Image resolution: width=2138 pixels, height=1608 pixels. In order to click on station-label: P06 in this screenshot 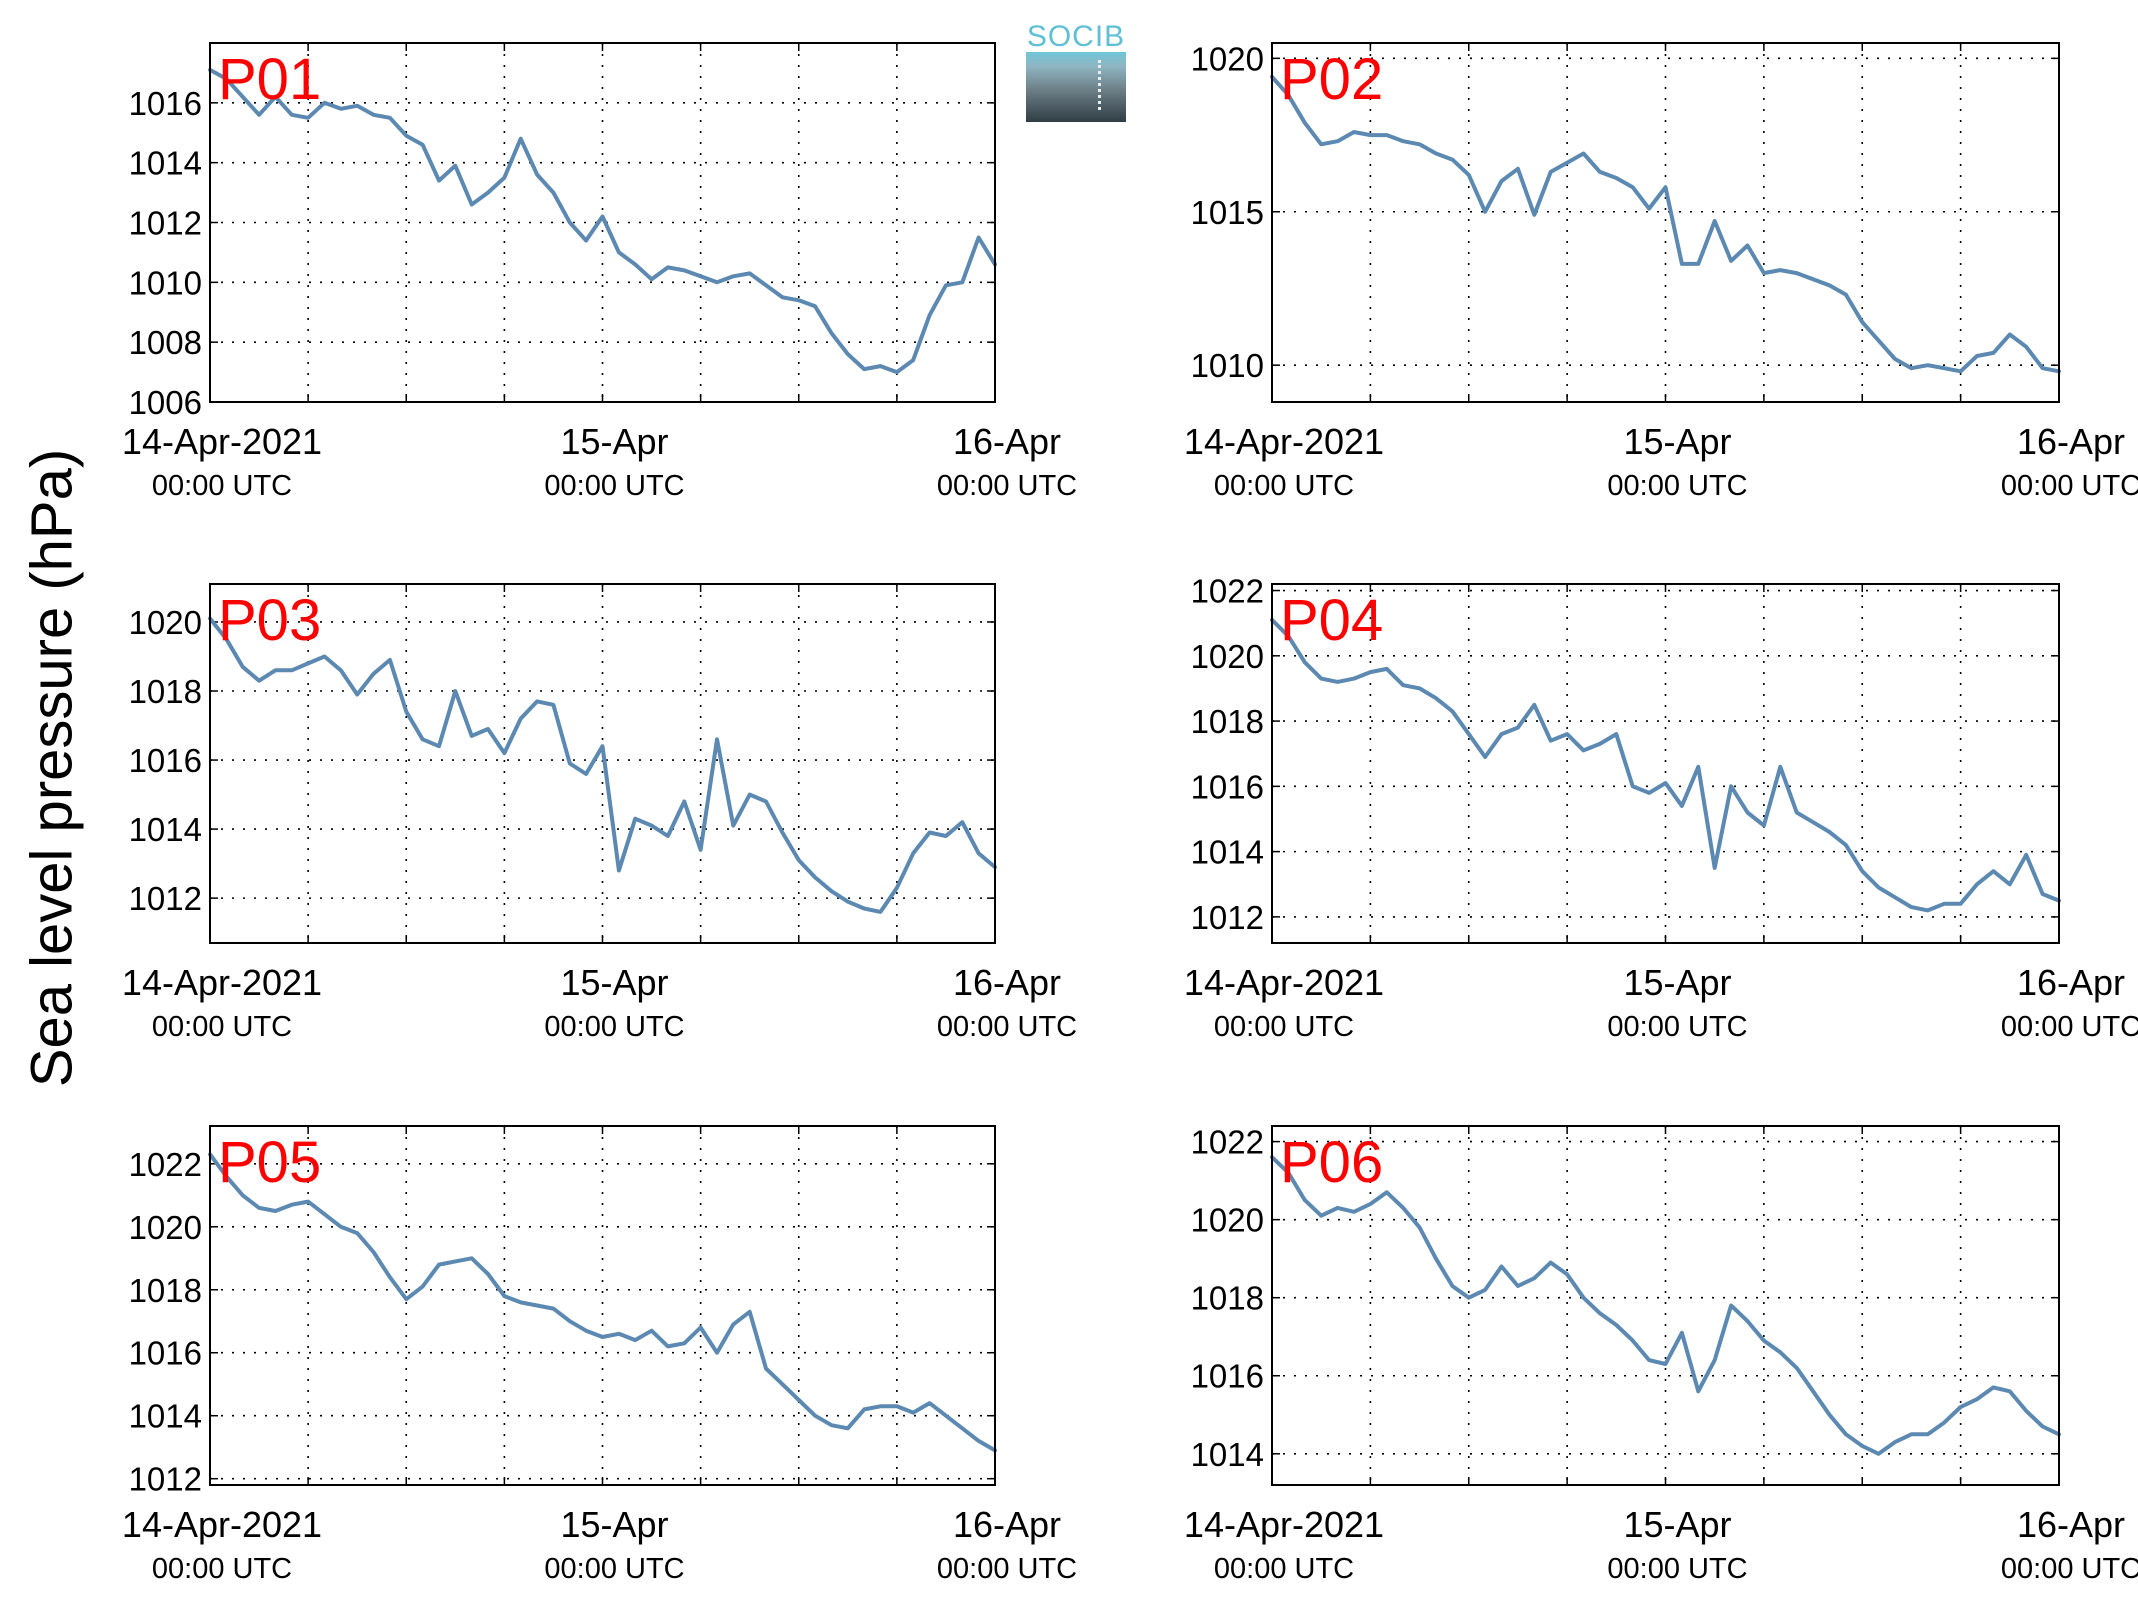, I will do `click(1331, 1162)`.